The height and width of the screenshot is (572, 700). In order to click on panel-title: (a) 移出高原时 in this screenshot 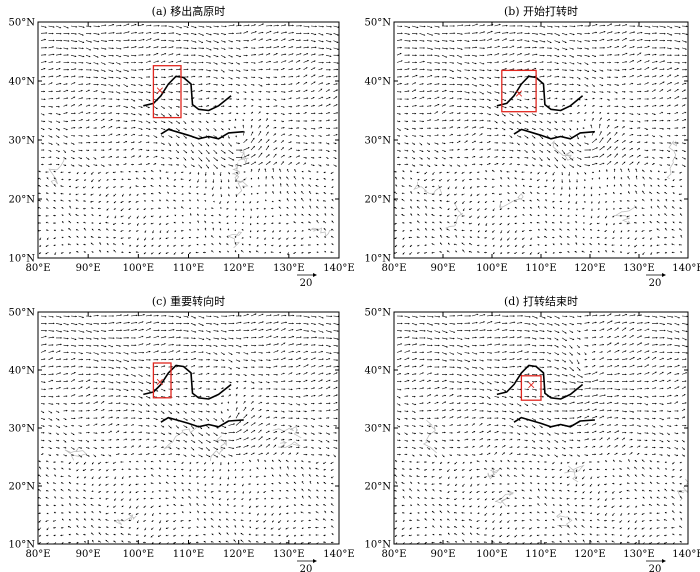, I will do `click(189, 11)`.